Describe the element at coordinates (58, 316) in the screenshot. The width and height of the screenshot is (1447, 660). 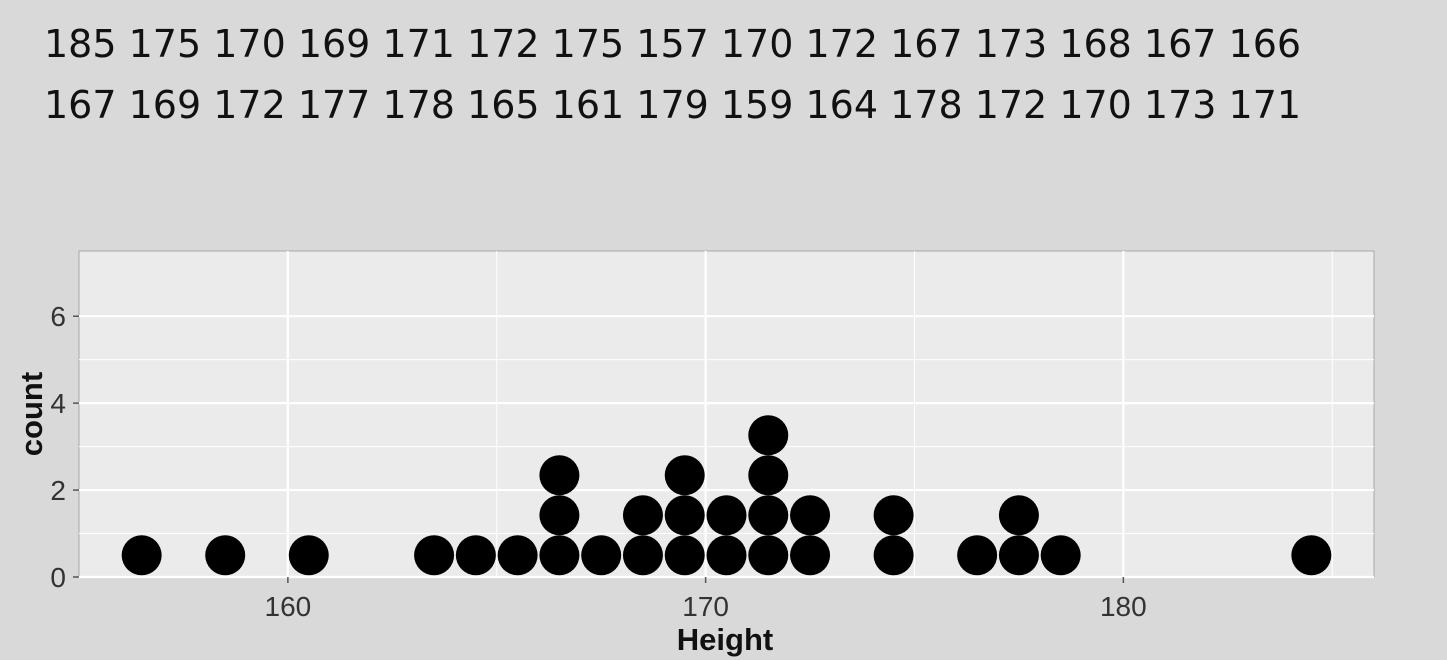
I see `y-tick-label: 6` at that location.